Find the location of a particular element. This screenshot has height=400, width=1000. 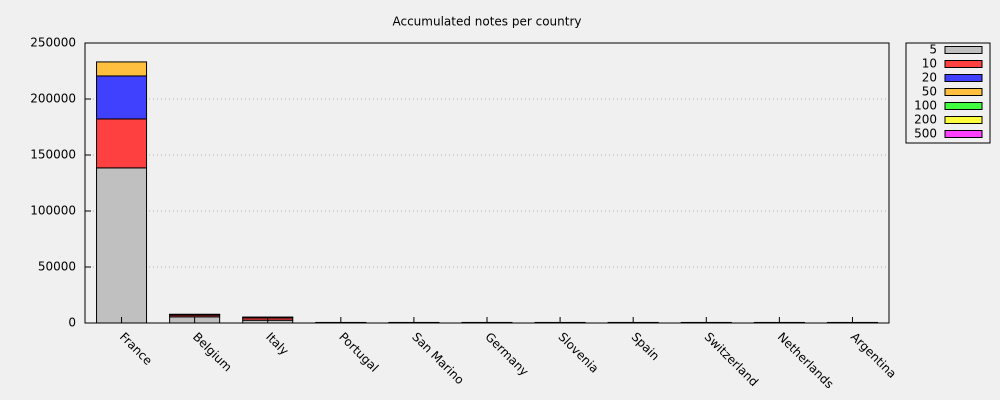

y-tick-label: 150000 is located at coordinates (53, 155).